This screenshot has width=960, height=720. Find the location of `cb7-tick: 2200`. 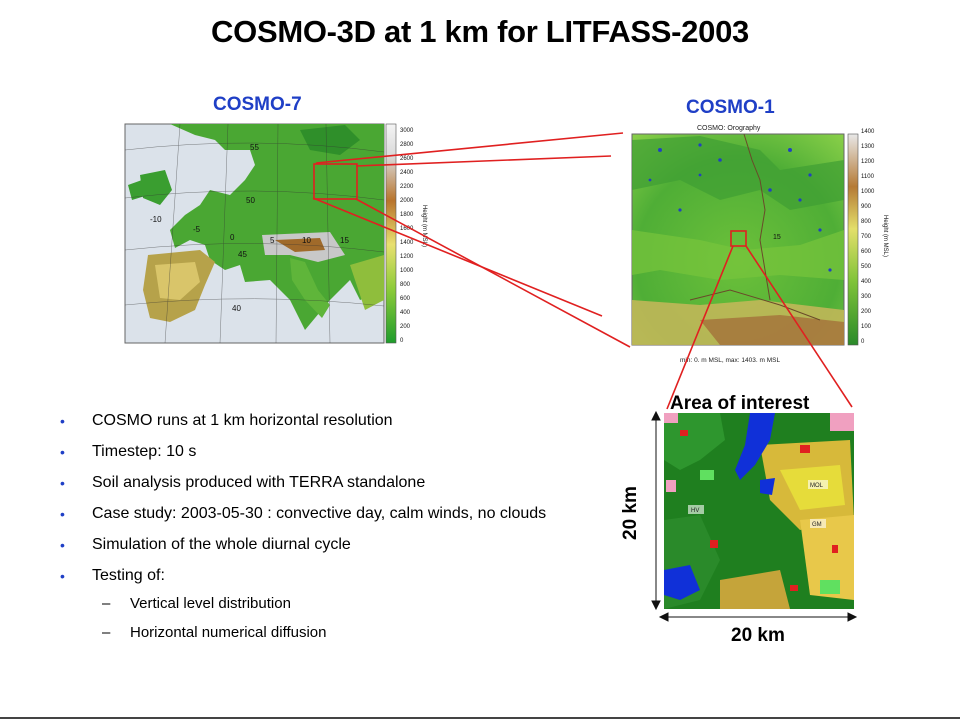

cb7-tick: 2200 is located at coordinates (407, 187).